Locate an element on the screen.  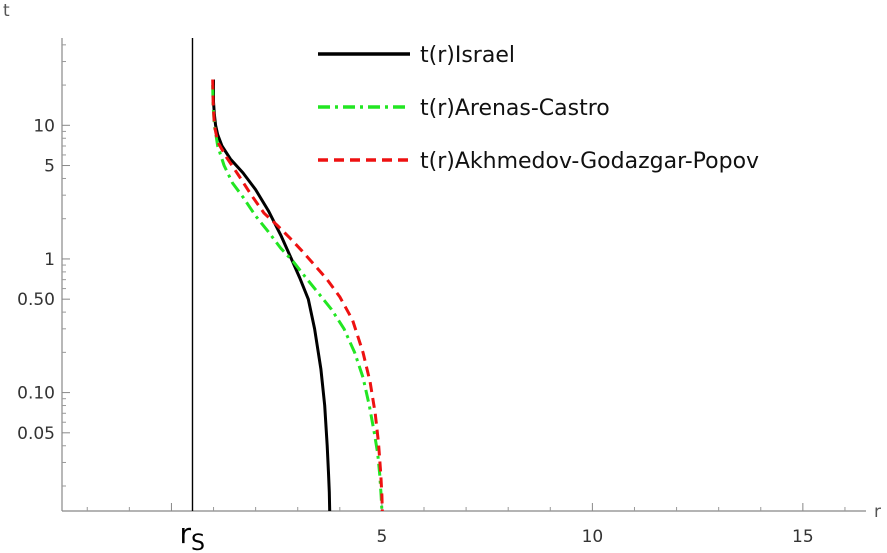
y-axis-label: t is located at coordinates (6, 11).